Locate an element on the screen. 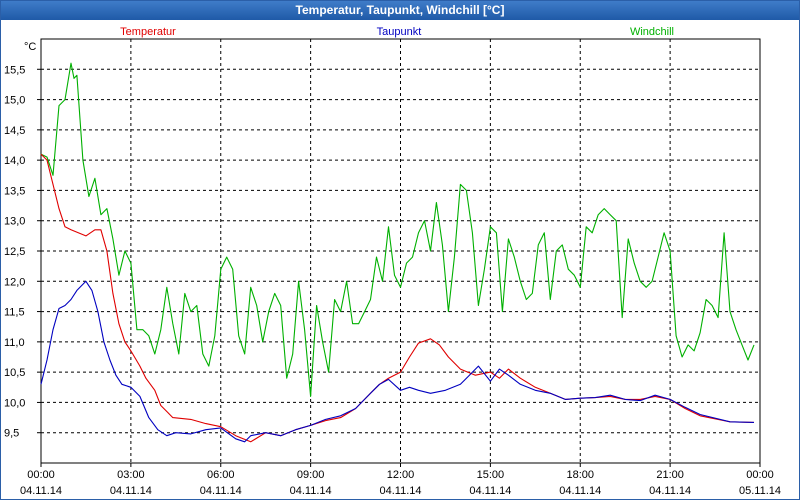  y-tick-label: 10,0 is located at coordinates (14, 403).